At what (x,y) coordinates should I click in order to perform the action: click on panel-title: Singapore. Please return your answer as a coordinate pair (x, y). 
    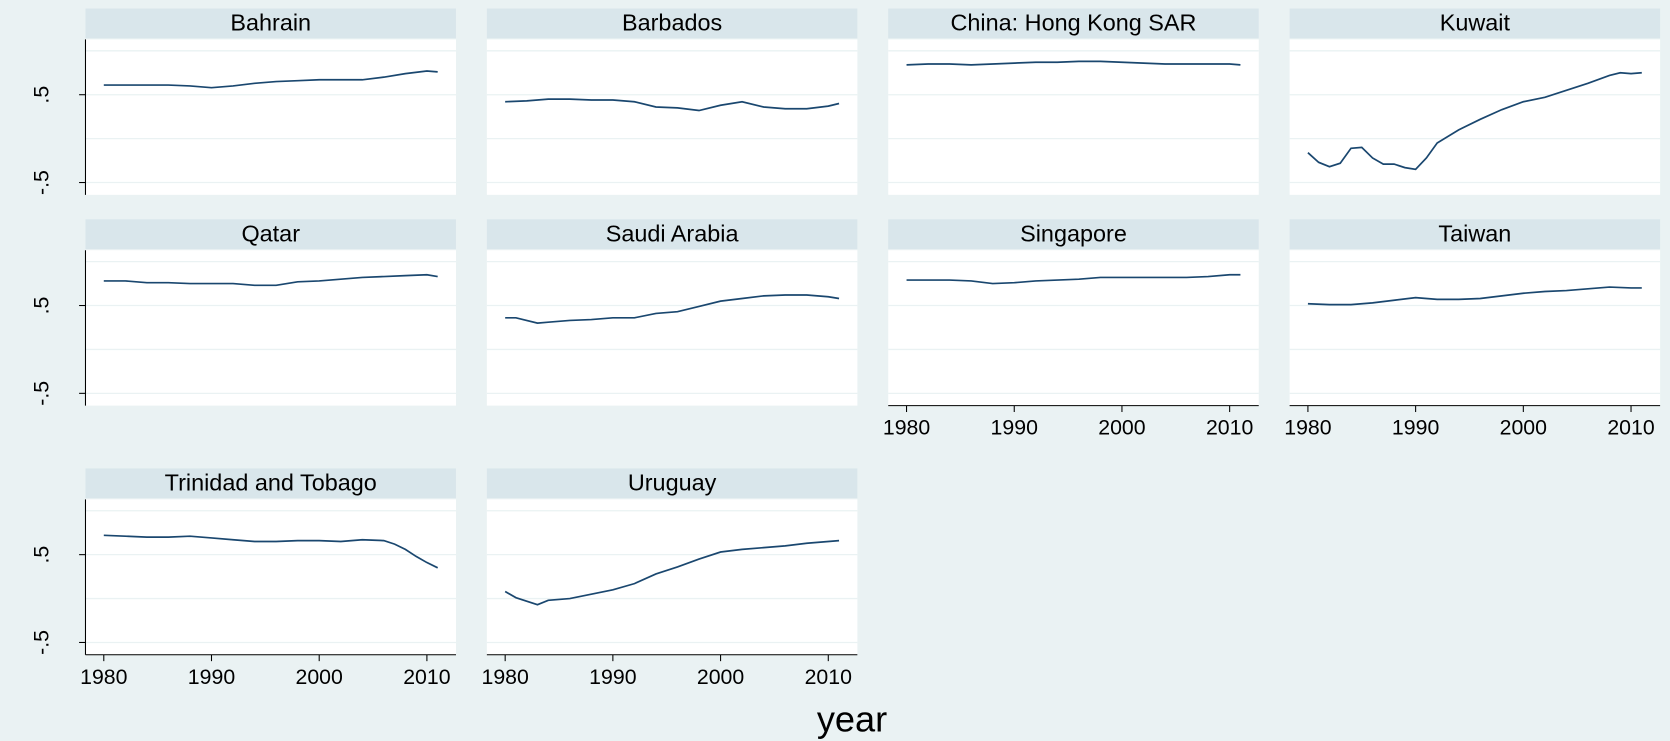
    Looking at the image, I should click on (1073, 233).